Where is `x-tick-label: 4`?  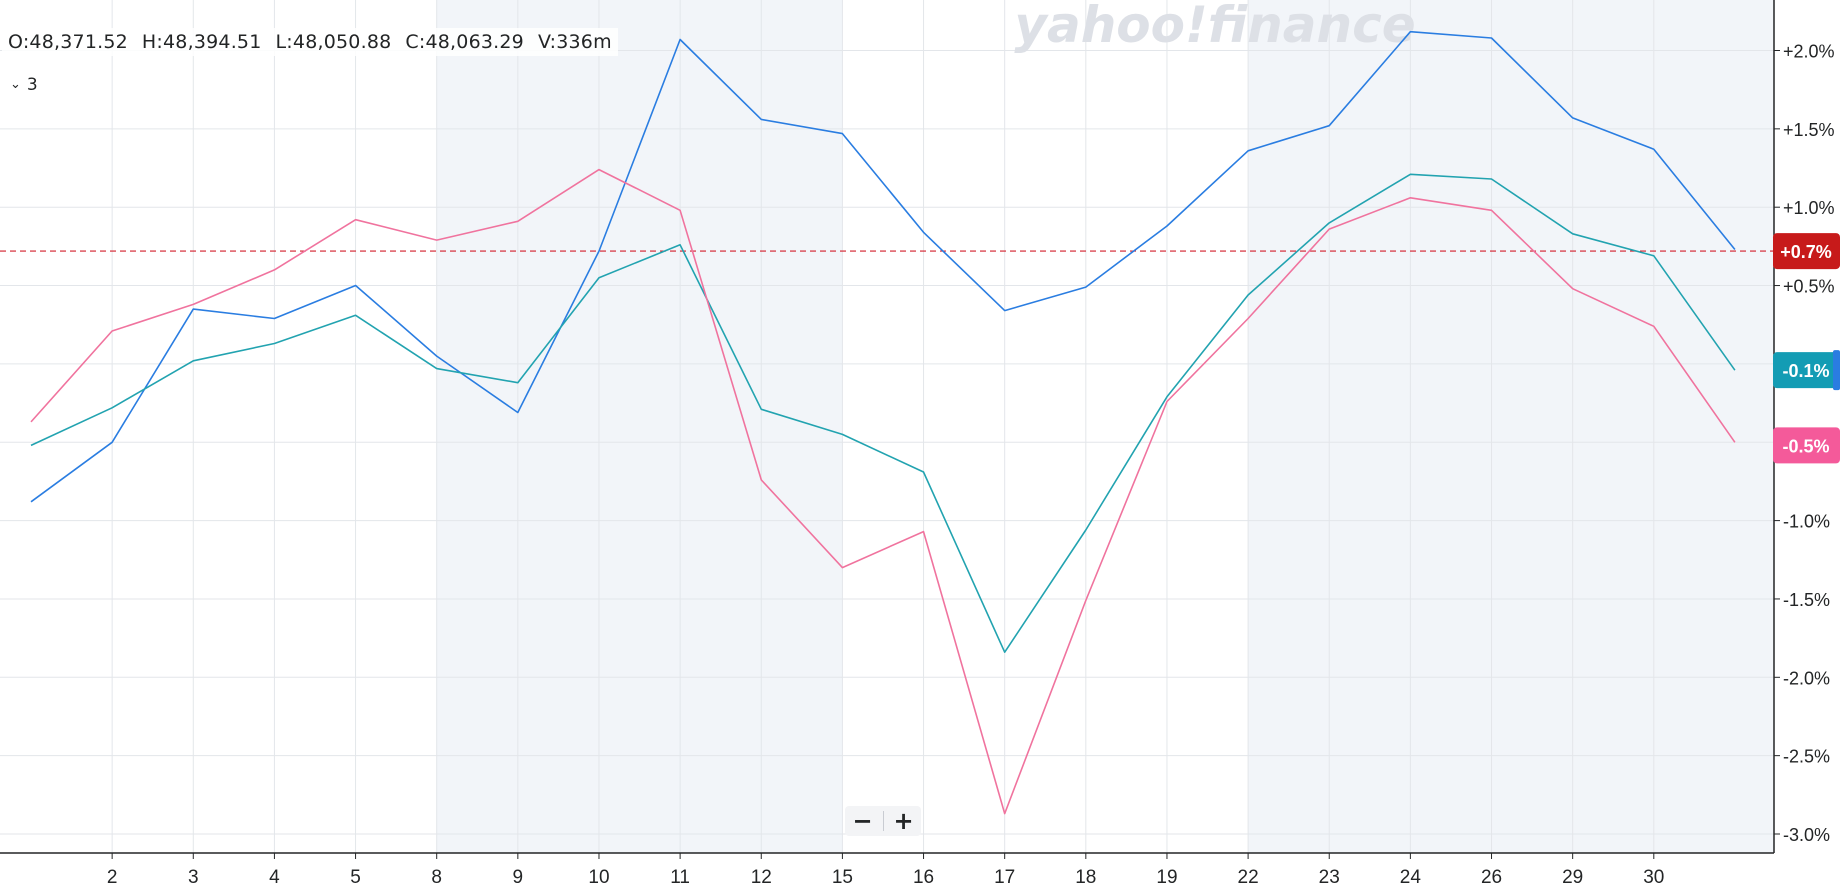
x-tick-label: 4 is located at coordinates (274, 877).